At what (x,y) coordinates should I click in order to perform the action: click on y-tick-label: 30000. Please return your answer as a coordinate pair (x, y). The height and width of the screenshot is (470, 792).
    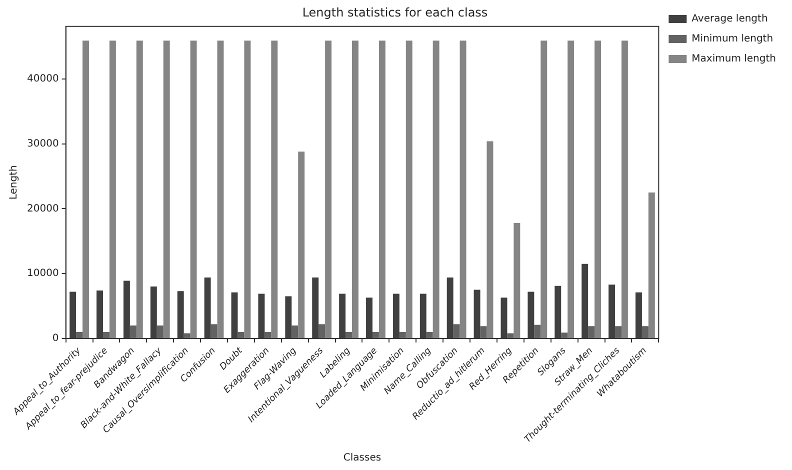
    Looking at the image, I should click on (43, 144).